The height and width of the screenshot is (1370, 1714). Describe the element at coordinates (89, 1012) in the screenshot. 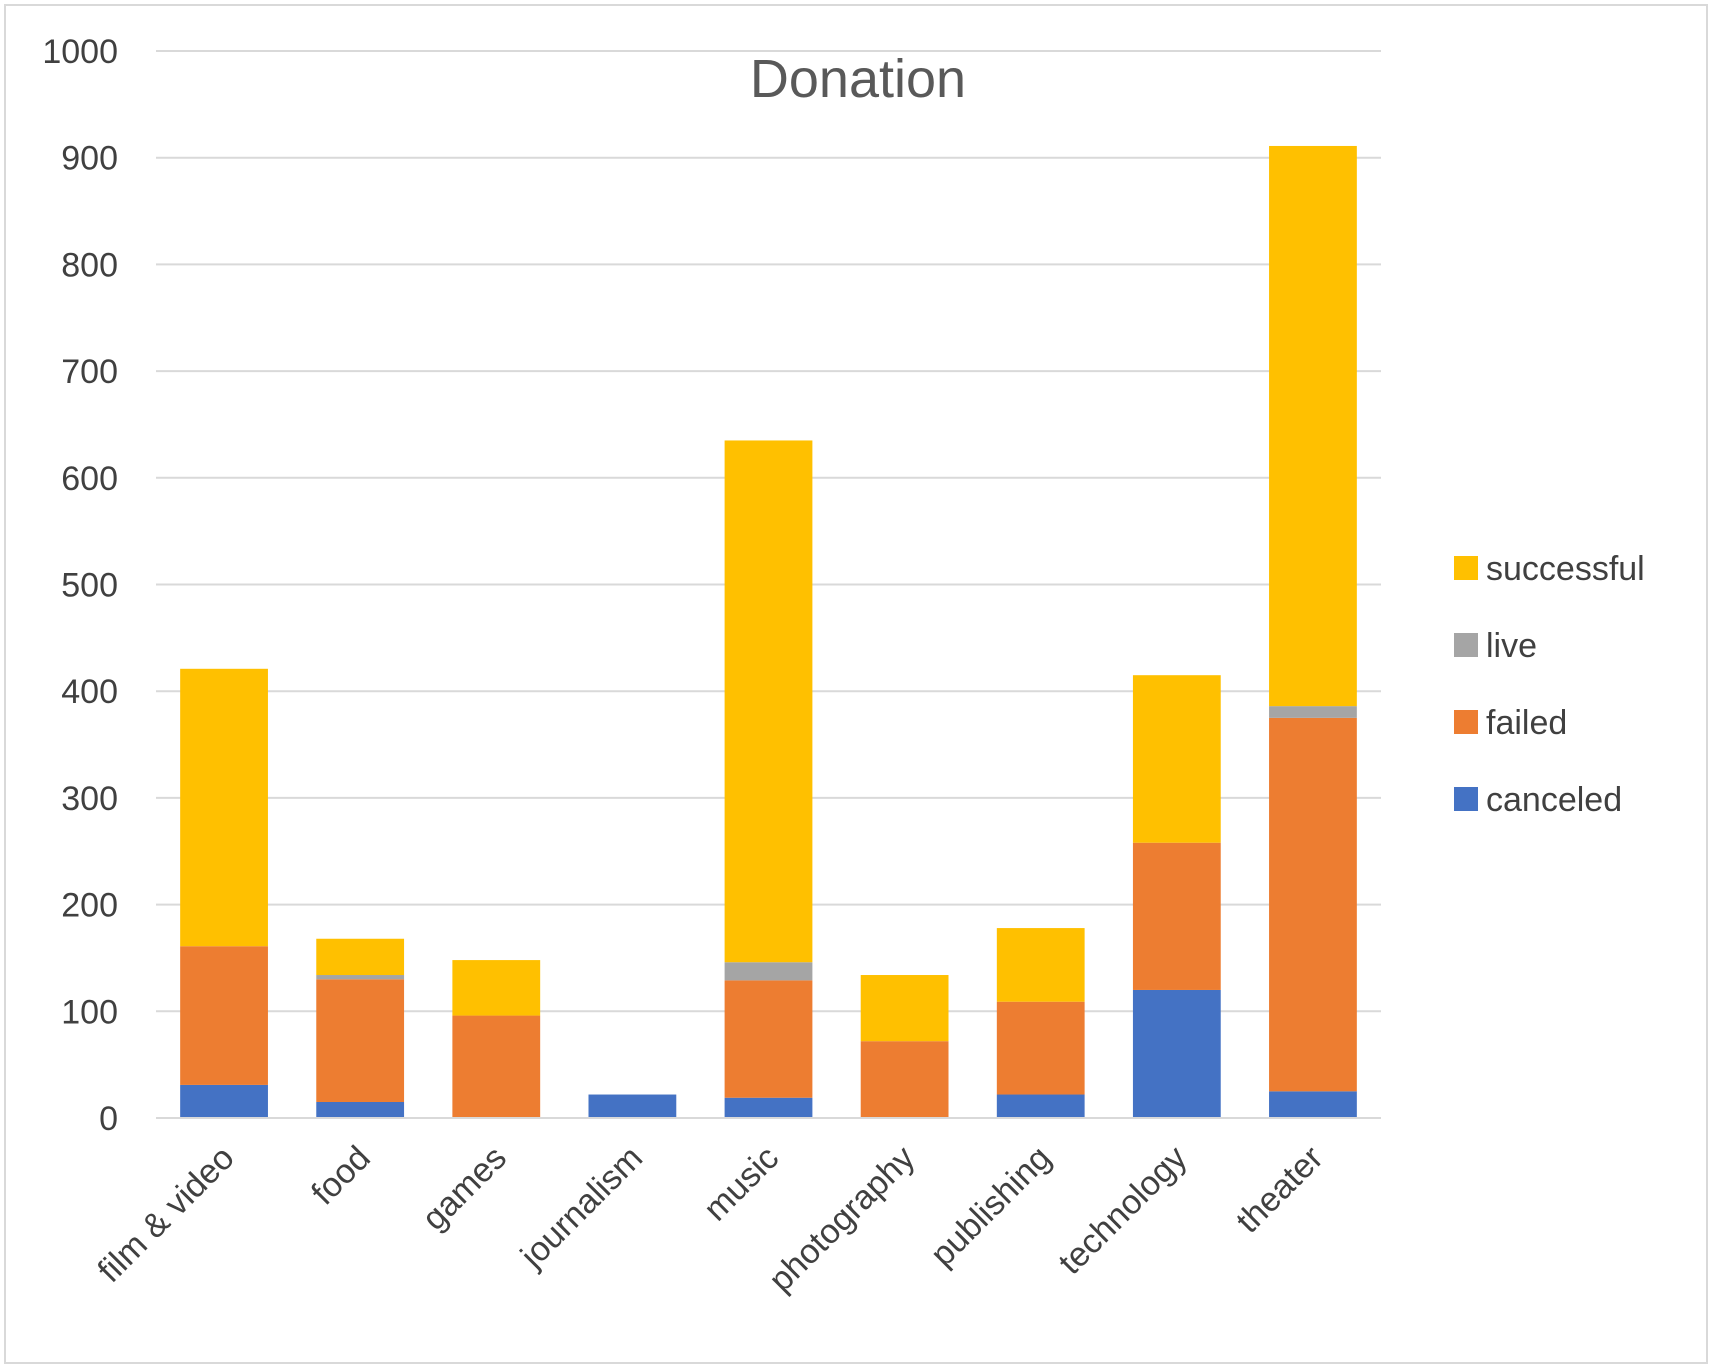

I see `y-tick-label: 100` at that location.